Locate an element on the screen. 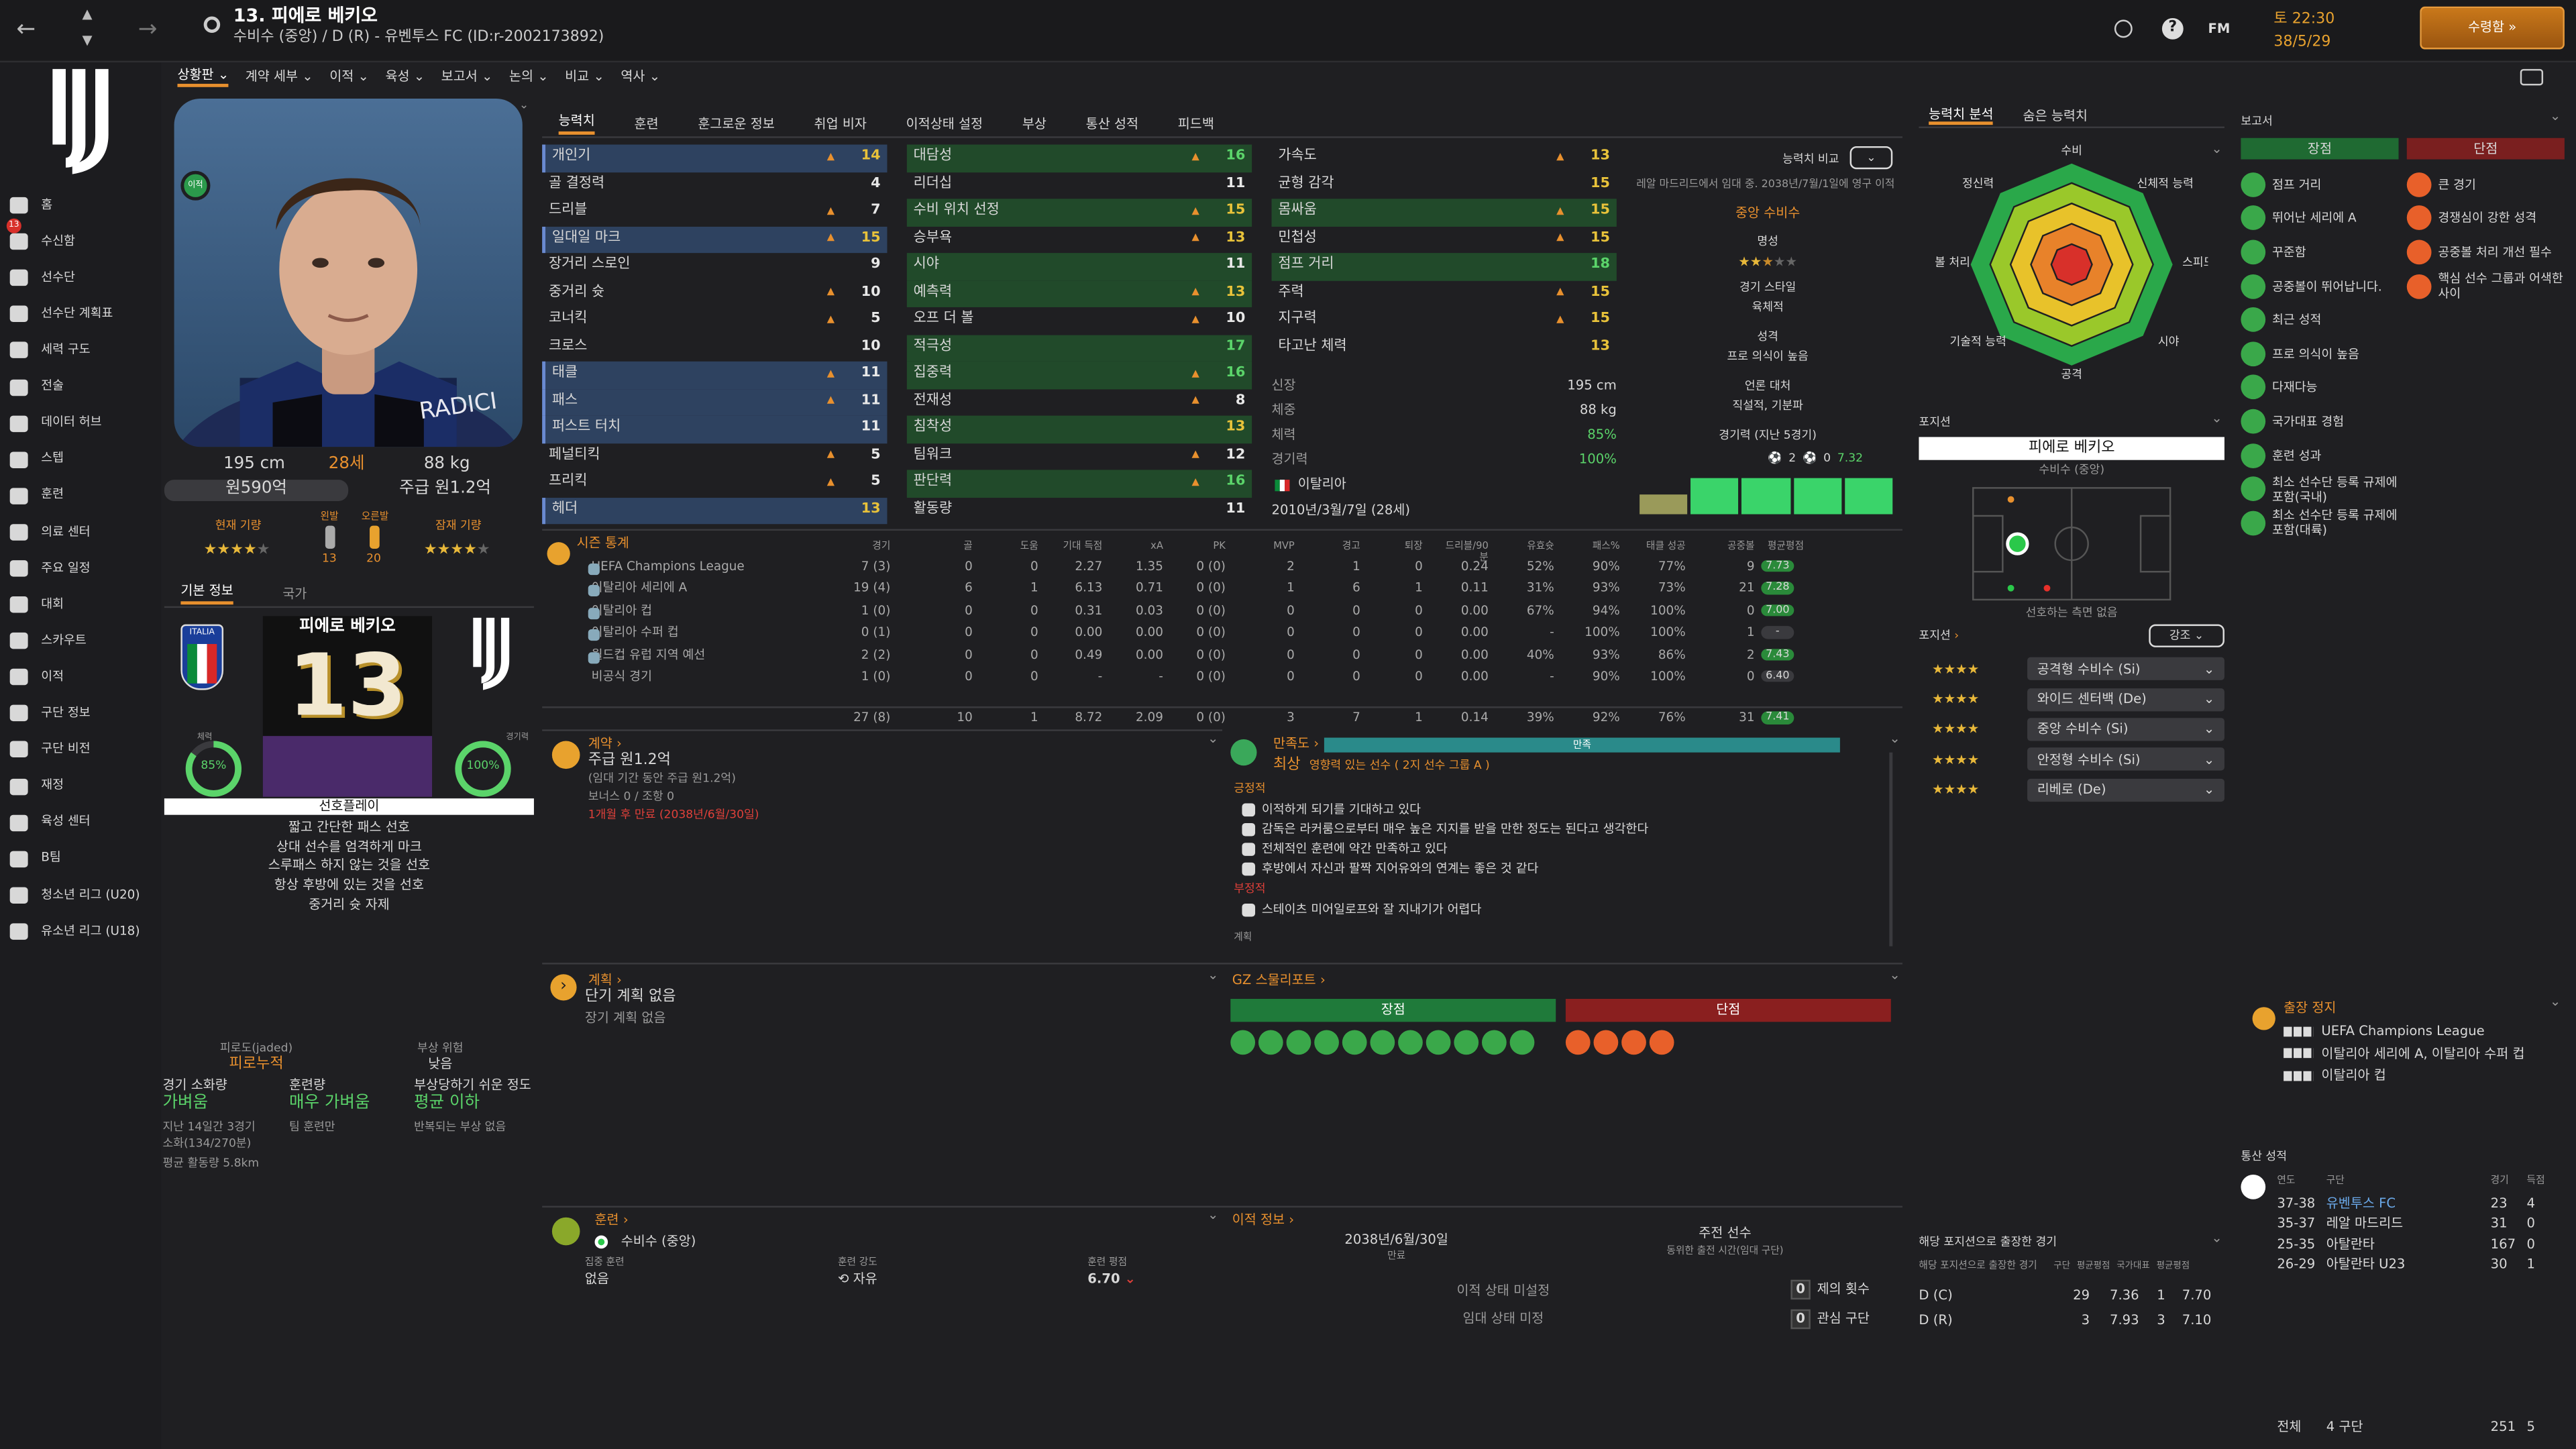  role-dropdown: 와이드 센터백 (De) ⌄ is located at coordinates (2125, 699).